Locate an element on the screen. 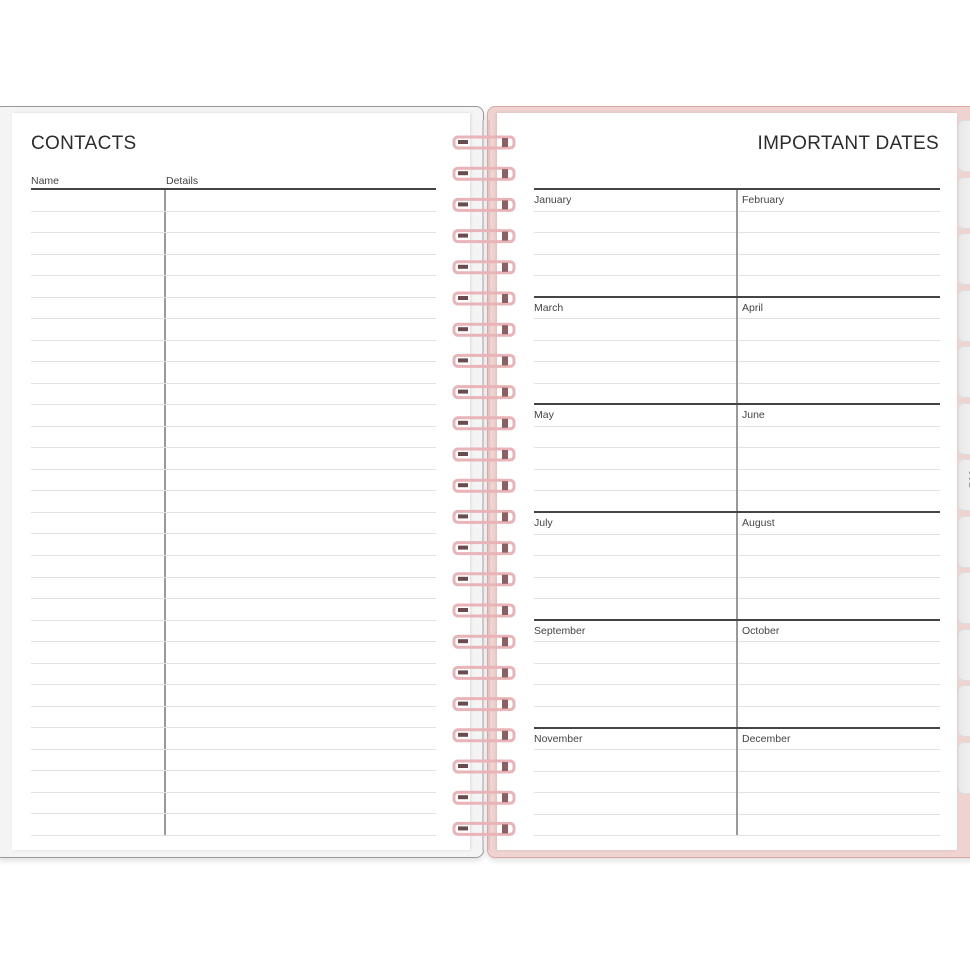  contacts-title: CONTACTS is located at coordinates (84, 143).